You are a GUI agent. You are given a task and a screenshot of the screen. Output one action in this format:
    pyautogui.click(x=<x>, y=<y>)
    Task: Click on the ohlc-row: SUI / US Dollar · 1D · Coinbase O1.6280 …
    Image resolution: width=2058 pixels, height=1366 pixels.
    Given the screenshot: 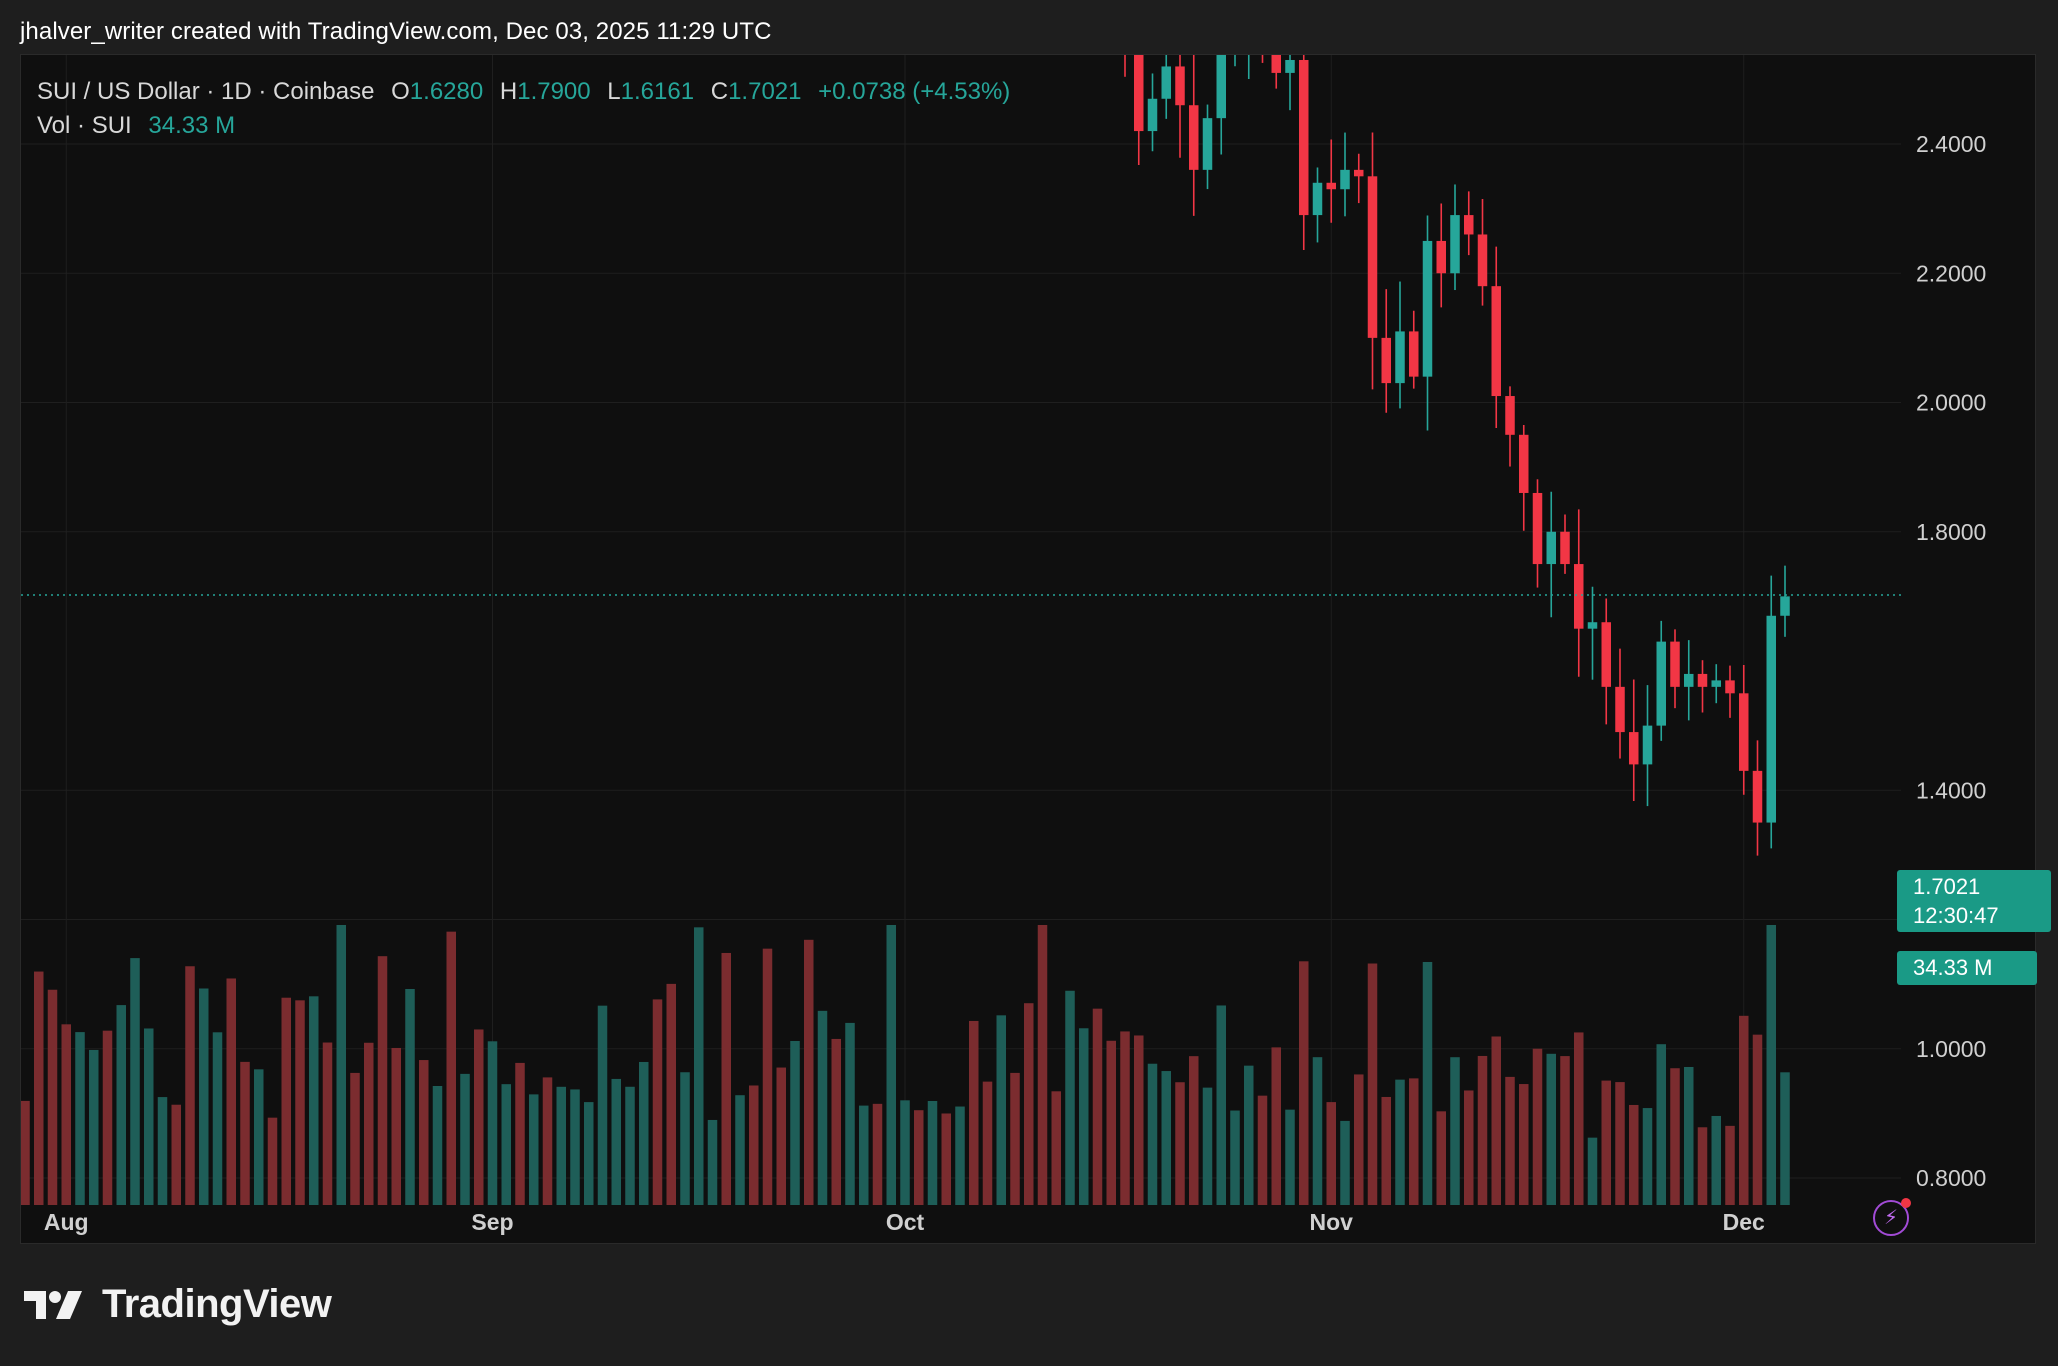 What is the action you would take?
    pyautogui.click(x=523, y=92)
    